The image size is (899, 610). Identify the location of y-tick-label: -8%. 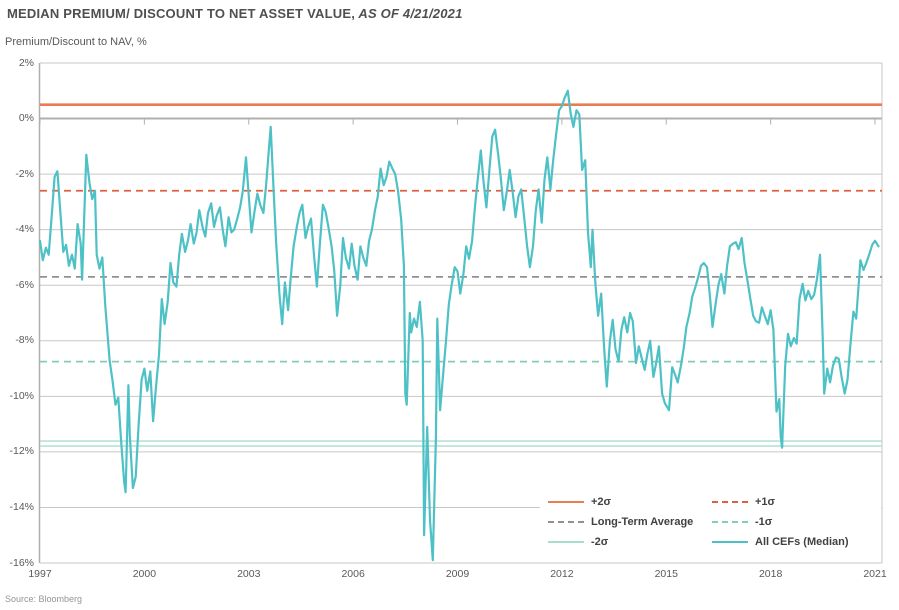
(24, 340).